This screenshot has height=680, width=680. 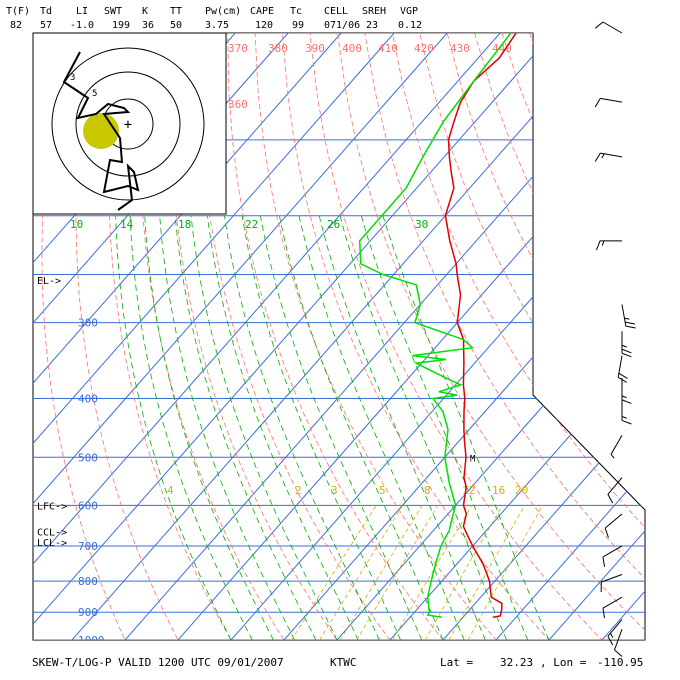 I want to click on isotherm-line, so click(x=596, y=336).